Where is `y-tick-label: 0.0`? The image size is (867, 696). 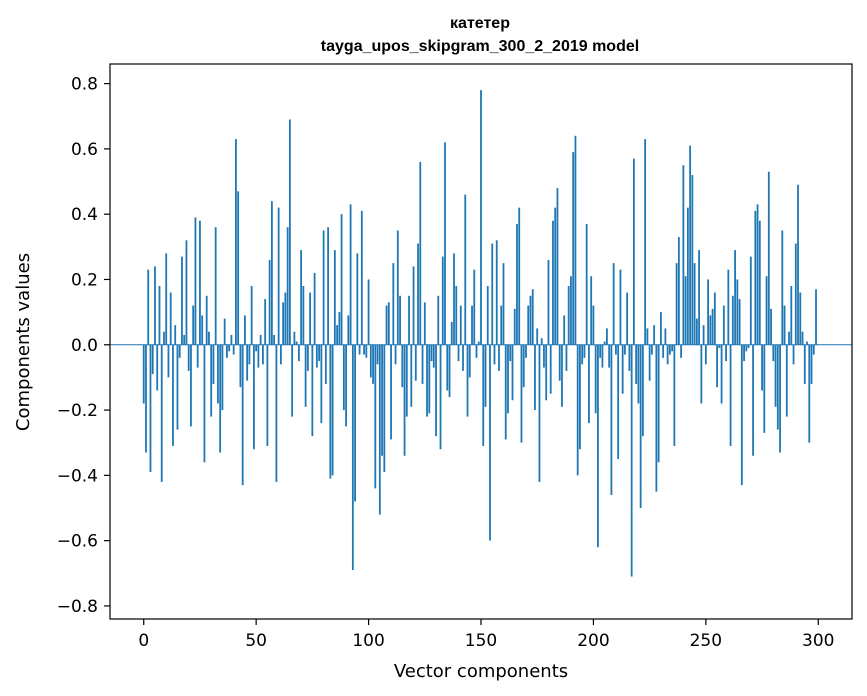
y-tick-label: 0.0 is located at coordinates (84, 346).